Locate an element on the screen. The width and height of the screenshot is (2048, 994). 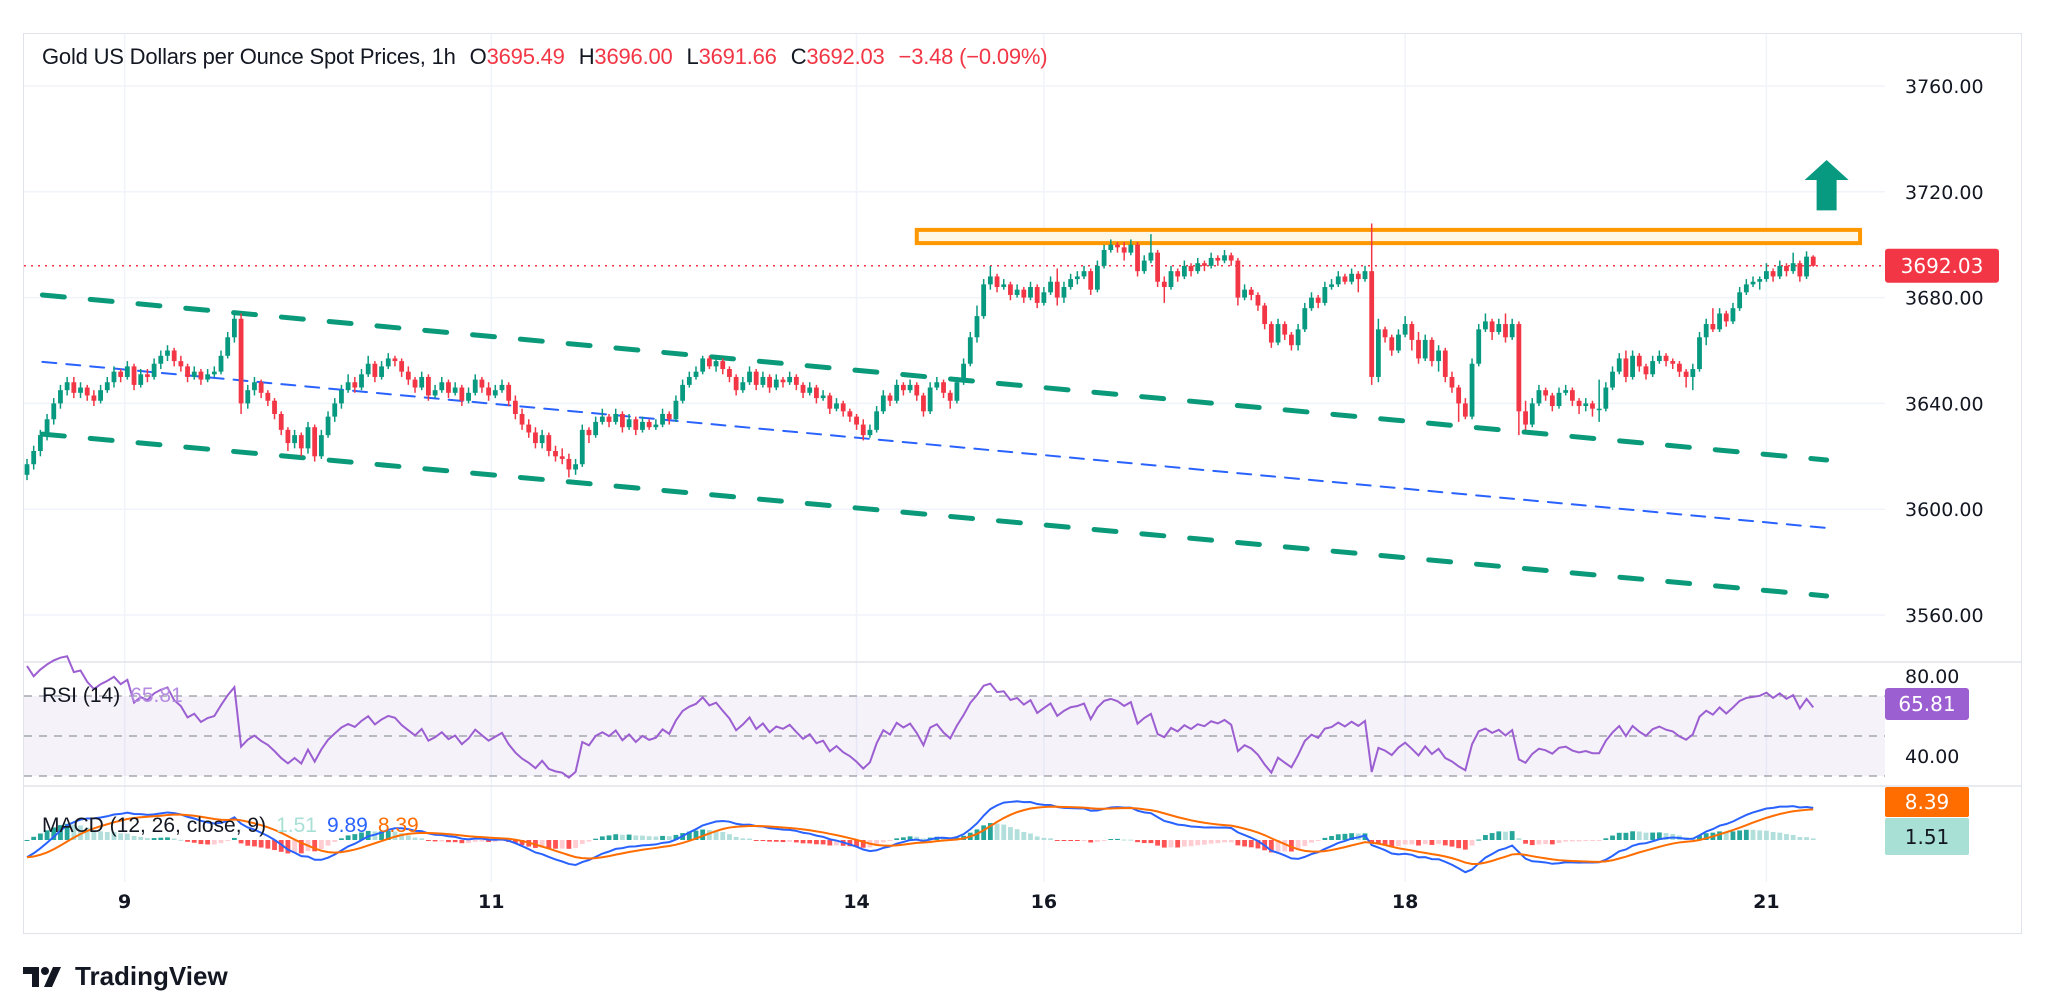
price-axis-label: 3680.00 is located at coordinates (1944, 299).